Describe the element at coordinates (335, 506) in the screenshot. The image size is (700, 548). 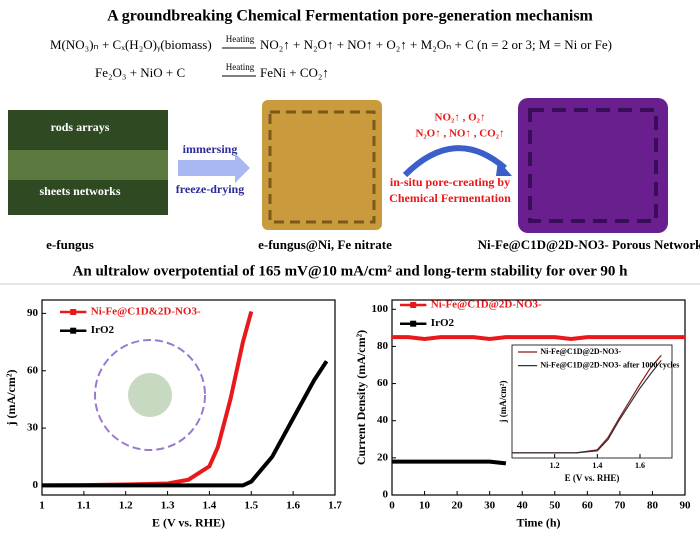
I see `x-tick-label: 1.7` at that location.